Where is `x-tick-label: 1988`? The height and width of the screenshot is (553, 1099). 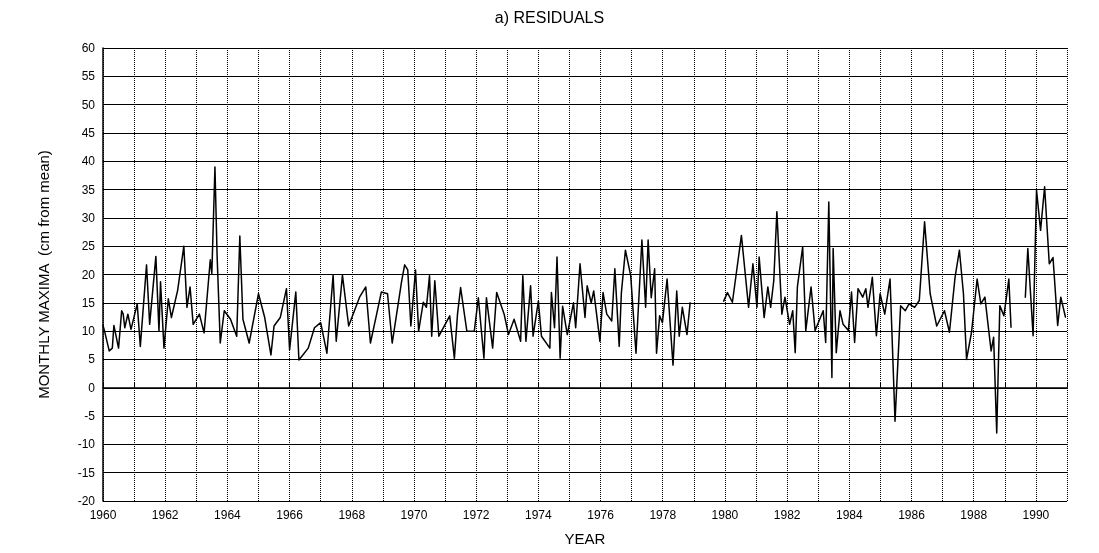 x-tick-label: 1988 is located at coordinates (974, 515).